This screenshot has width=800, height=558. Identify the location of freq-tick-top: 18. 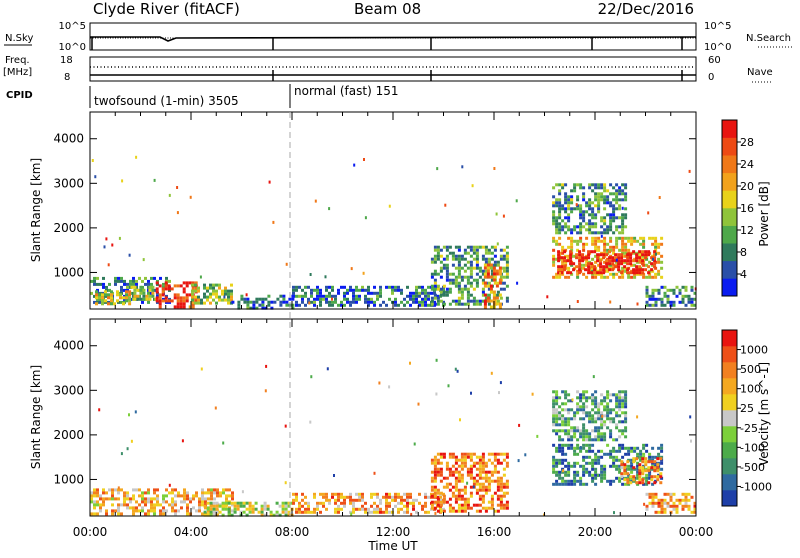
(66, 60).